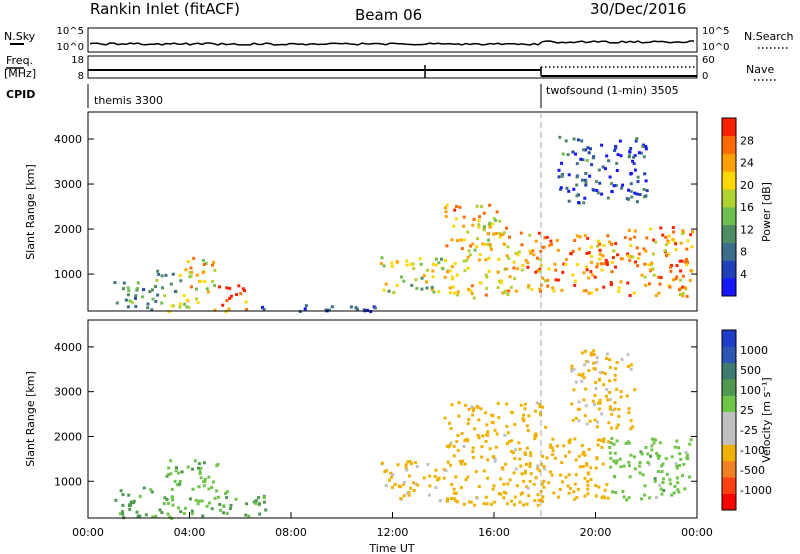 This screenshot has height=554, width=800. I want to click on x-tick-label: 16:00, so click(494, 532).